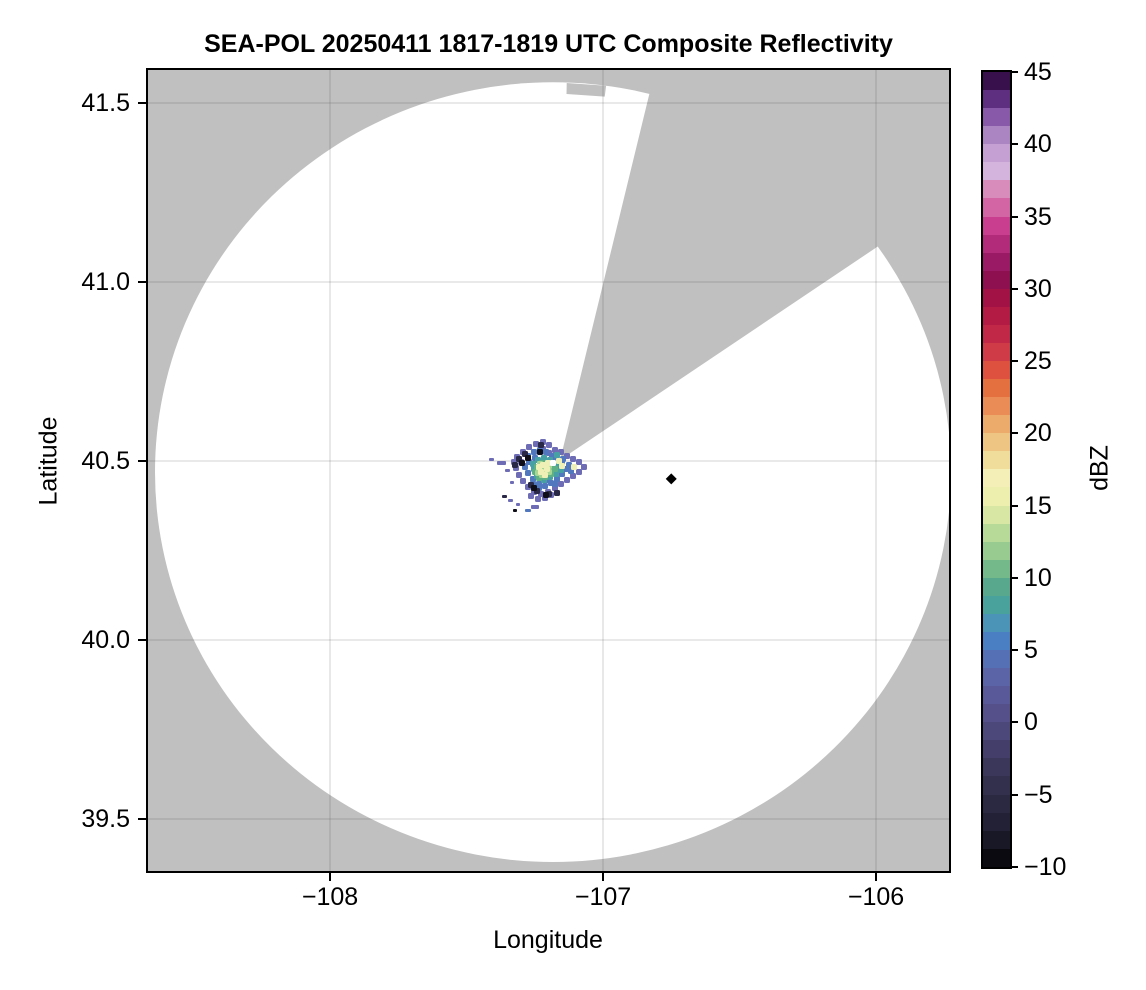 This screenshot has width=1146, height=990. What do you see at coordinates (1038, 794) in the screenshot?
I see `colorbar-tick-label: −5` at bounding box center [1038, 794].